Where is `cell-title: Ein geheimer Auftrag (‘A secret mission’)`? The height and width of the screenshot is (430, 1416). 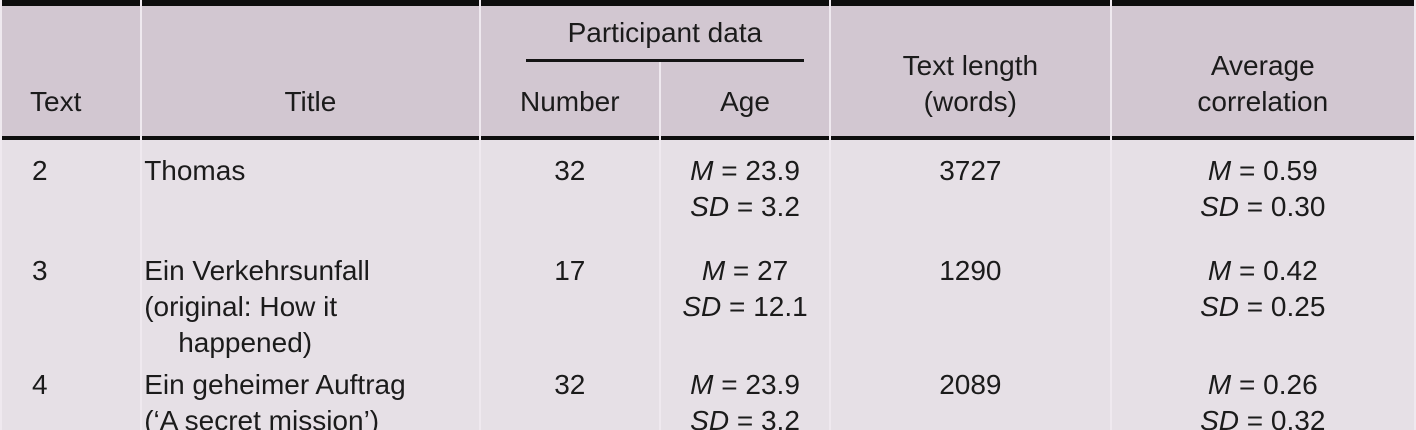 cell-title: Ein geheimer Auftrag (‘A secret mission’) is located at coordinates (310, 397).